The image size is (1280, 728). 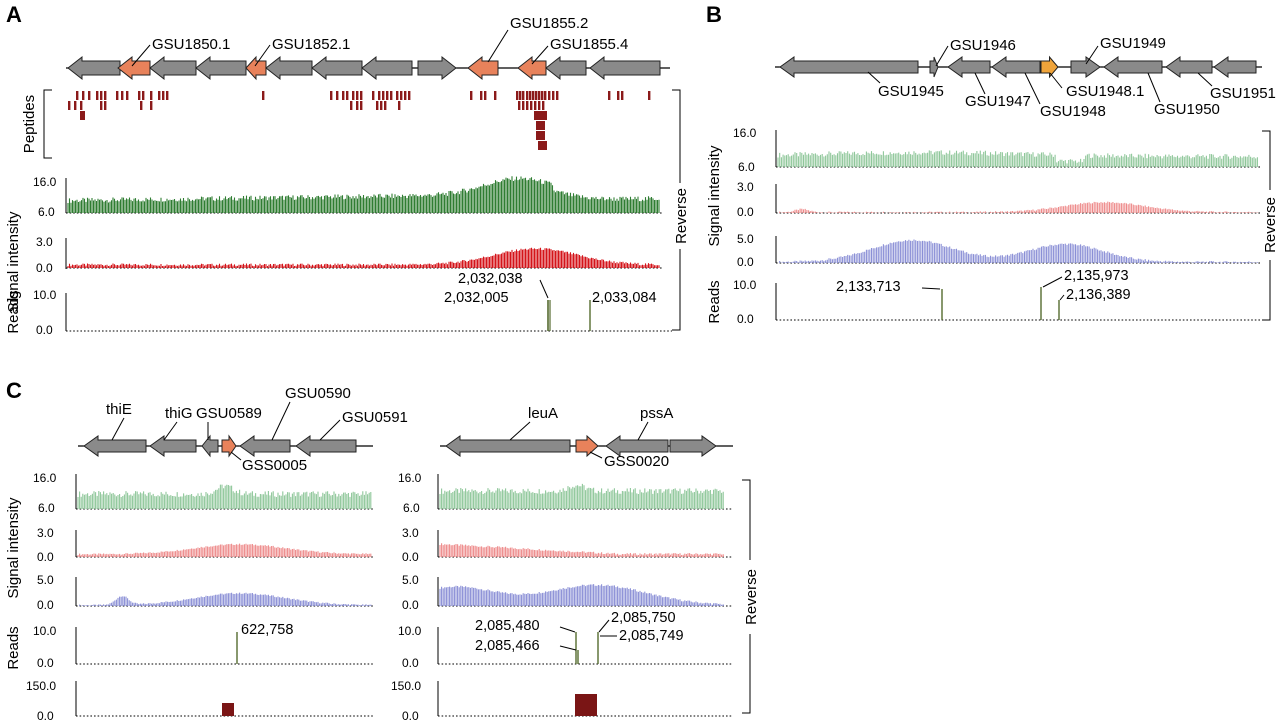 I want to click on b-reverse-gap, so click(x=1270, y=225).